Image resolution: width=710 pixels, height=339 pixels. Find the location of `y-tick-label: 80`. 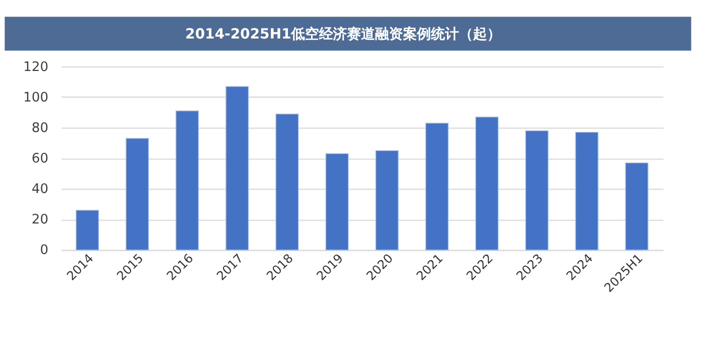

y-tick-label: 80 is located at coordinates (40, 128).